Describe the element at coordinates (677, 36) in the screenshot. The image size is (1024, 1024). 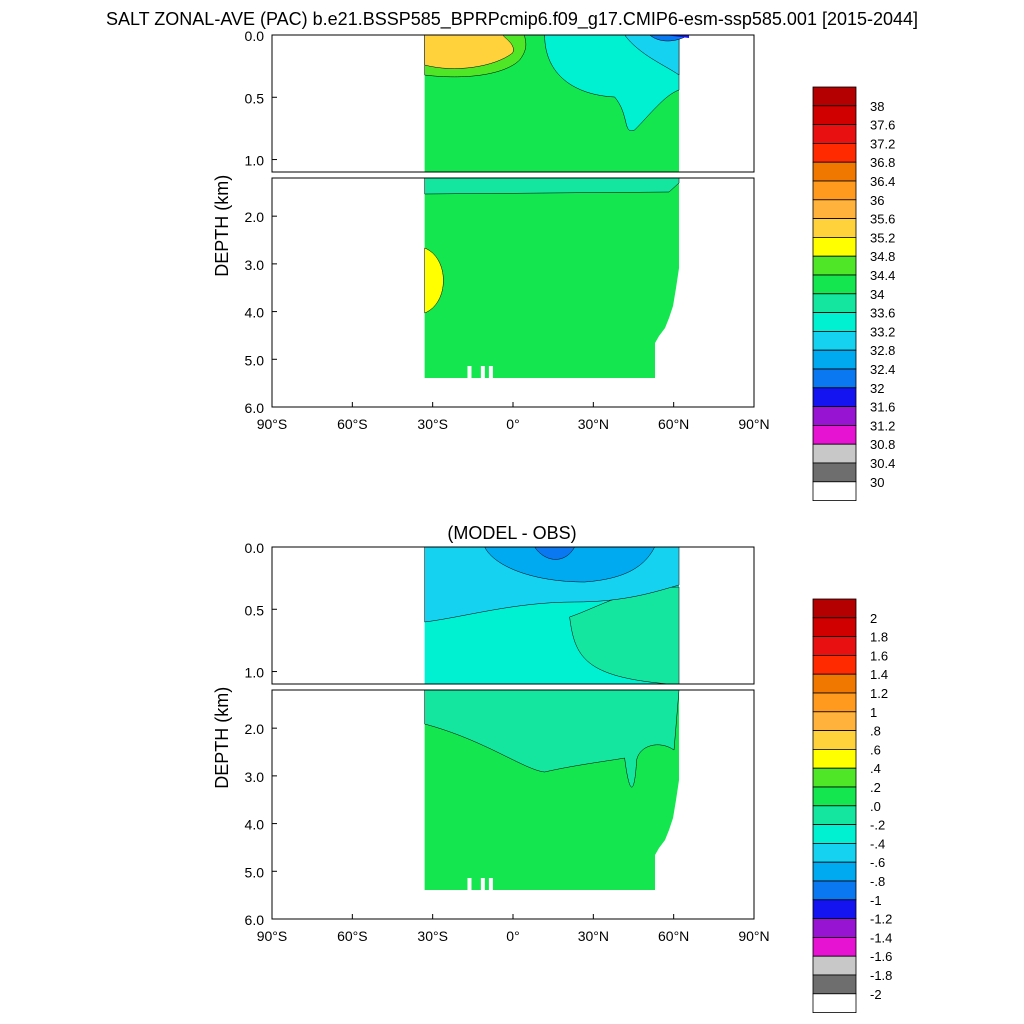
I see `region-arctic-freshest` at that location.